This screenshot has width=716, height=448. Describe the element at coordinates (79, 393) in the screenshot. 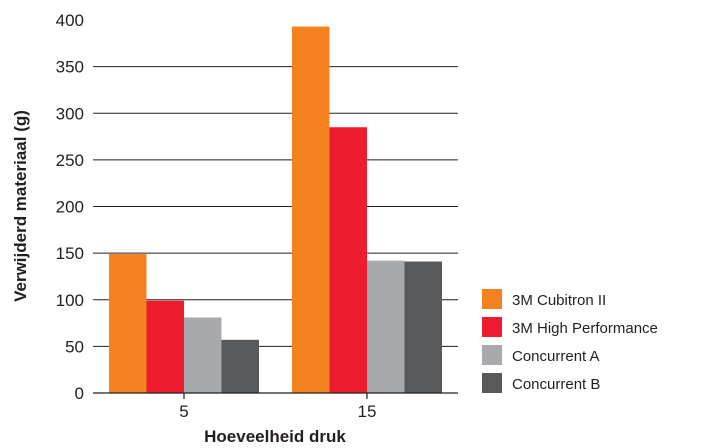

I see `y-tick-label: 0` at that location.